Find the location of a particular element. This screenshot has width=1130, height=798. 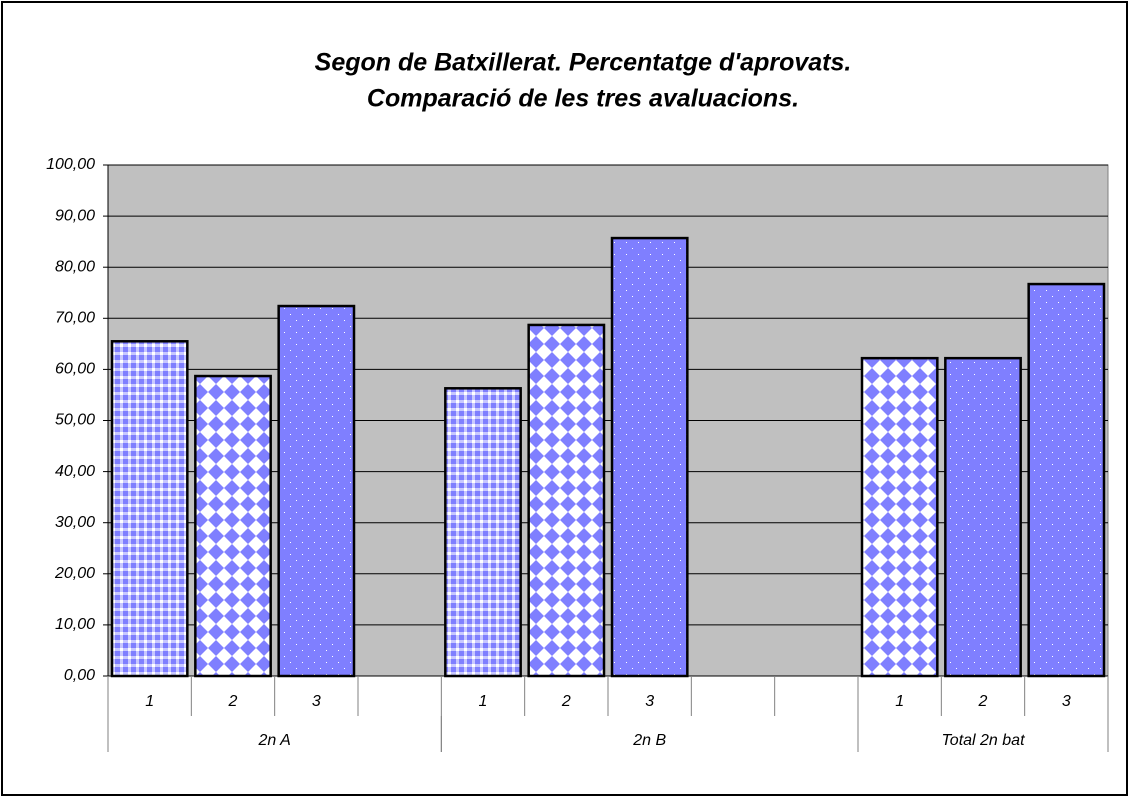

y-tick-label: 100,00 is located at coordinates (70, 164).